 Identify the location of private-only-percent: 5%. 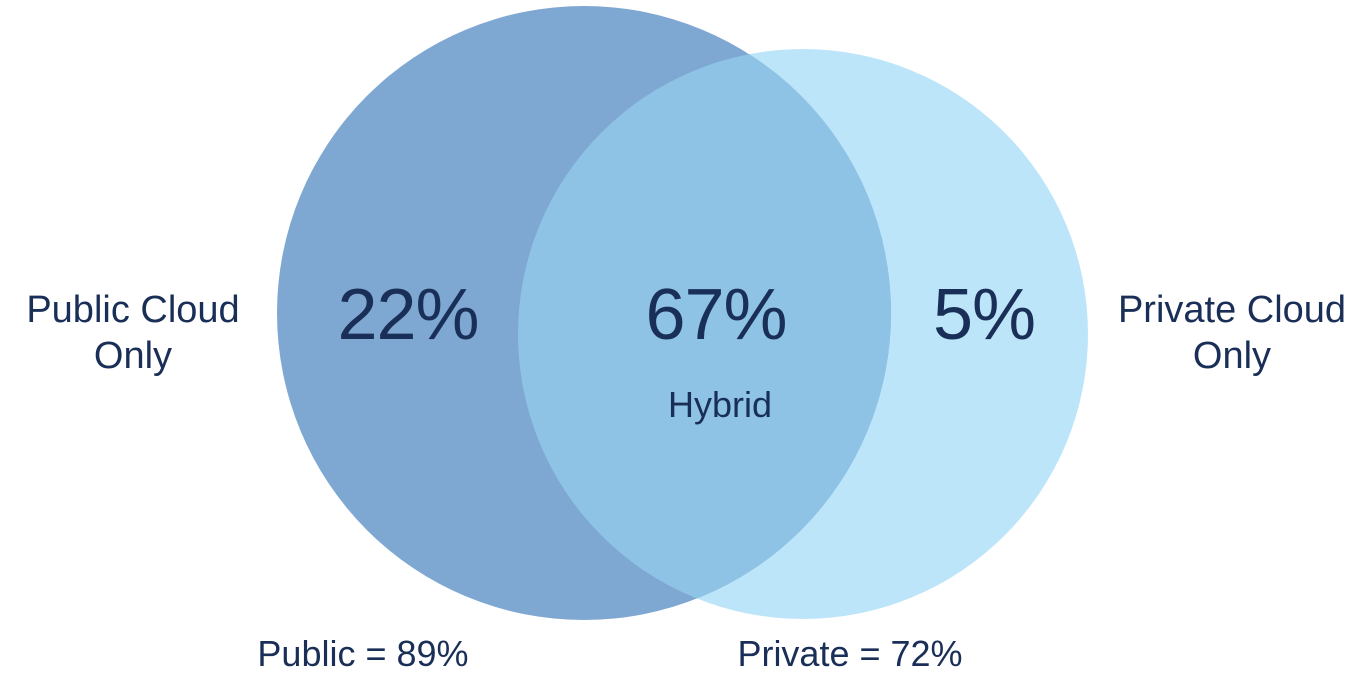
(984, 315).